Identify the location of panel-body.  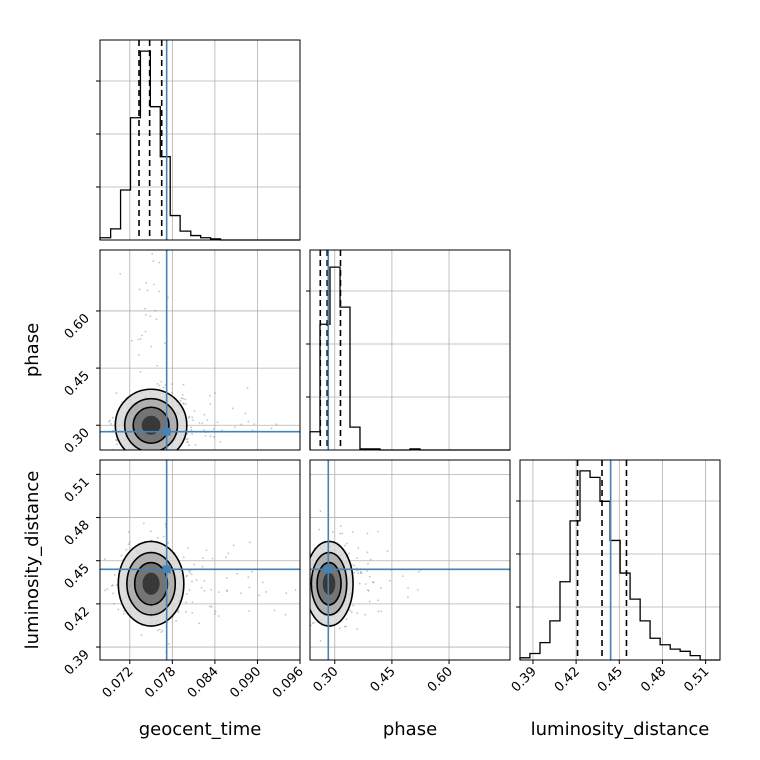
(200, 350).